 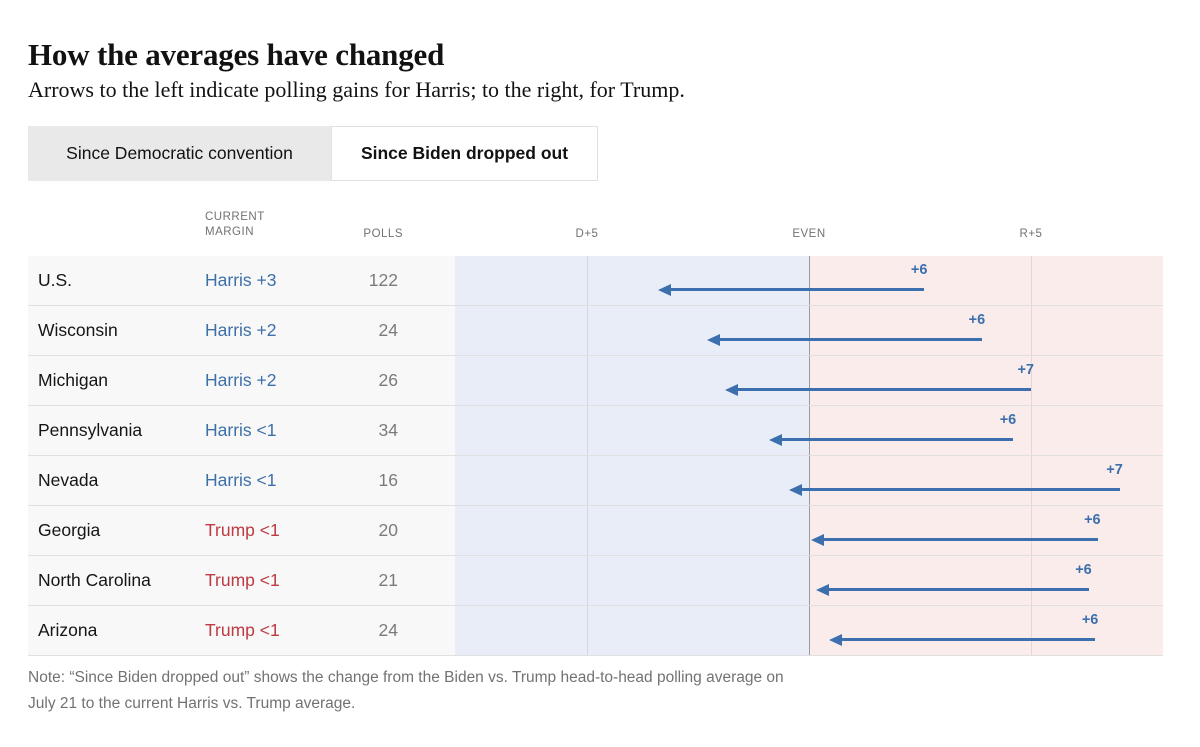 I want to click on column-header-polls: POLLS, so click(x=383, y=234).